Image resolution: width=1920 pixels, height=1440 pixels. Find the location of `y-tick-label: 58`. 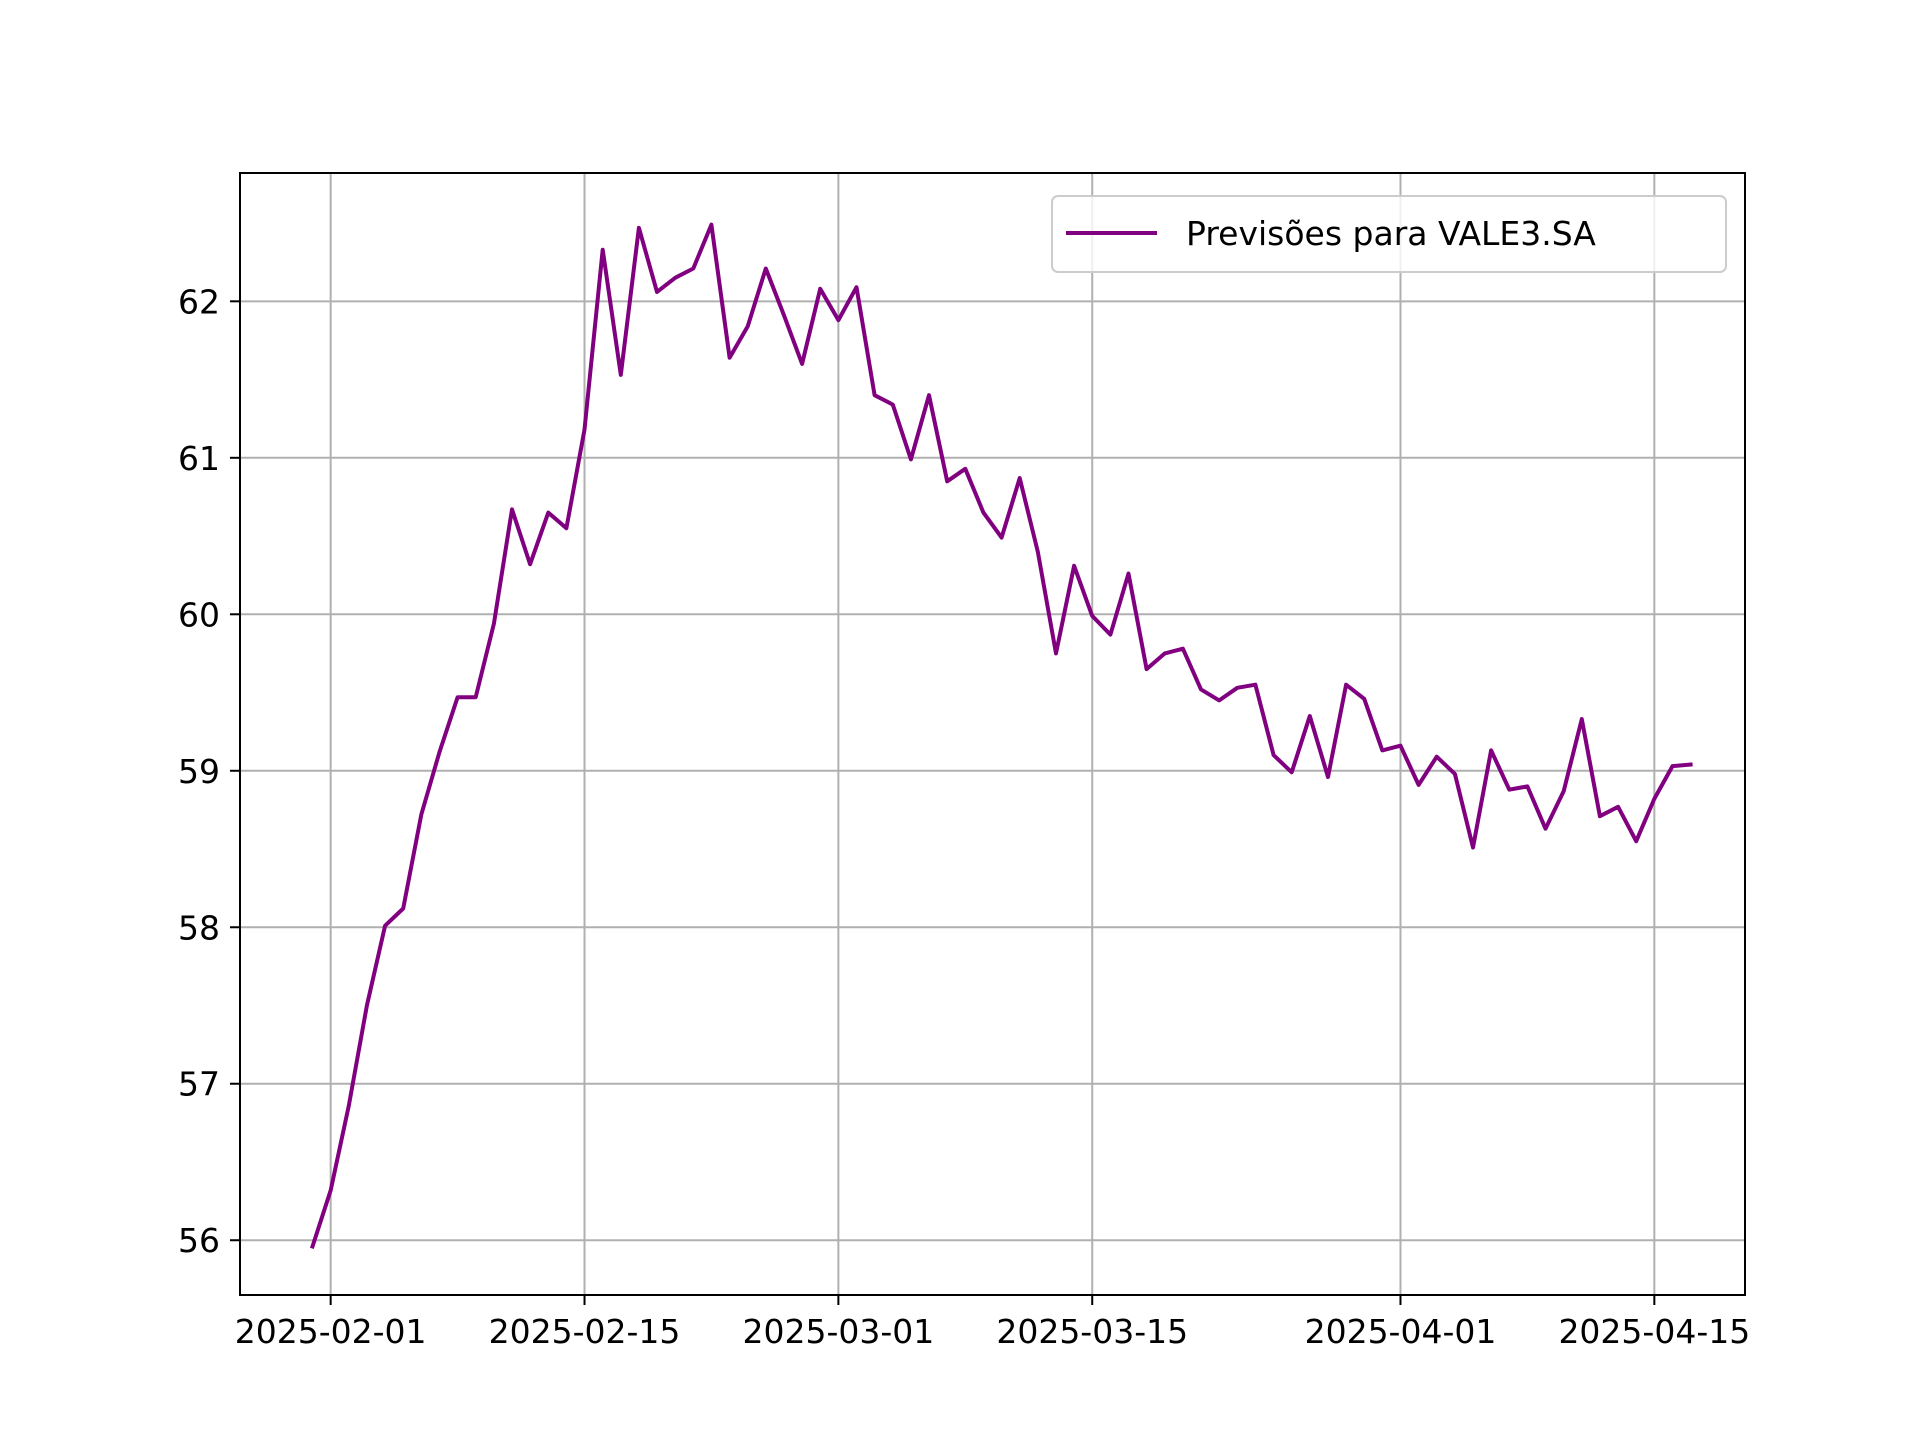

y-tick-label: 58 is located at coordinates (199, 927).